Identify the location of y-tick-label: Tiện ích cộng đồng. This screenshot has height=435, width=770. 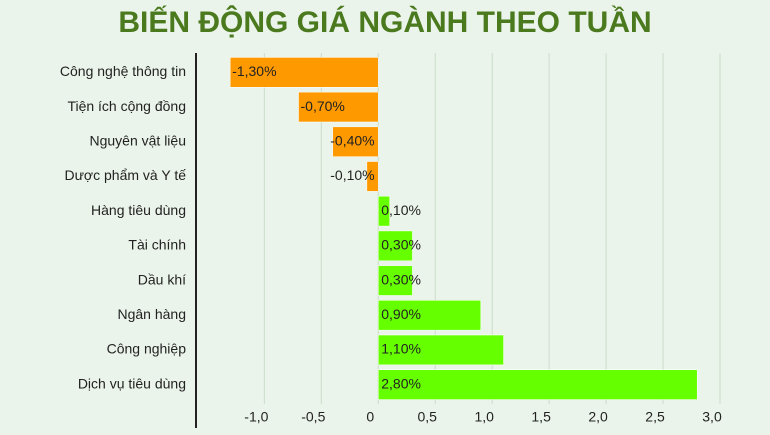
(126, 106).